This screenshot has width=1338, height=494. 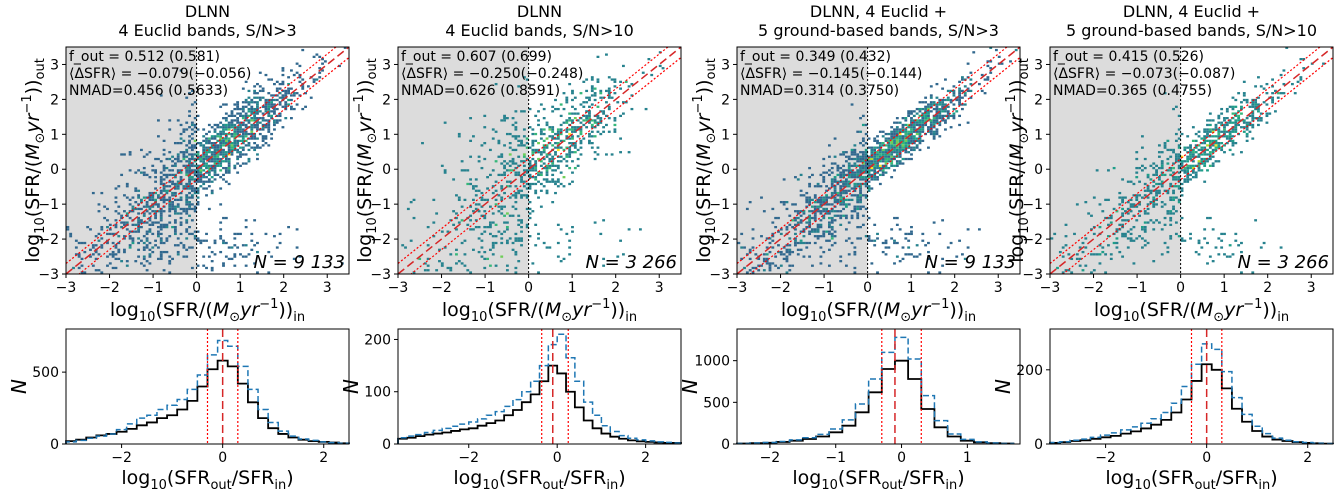 I want to click on offset-line, so click(x=1197, y=165).